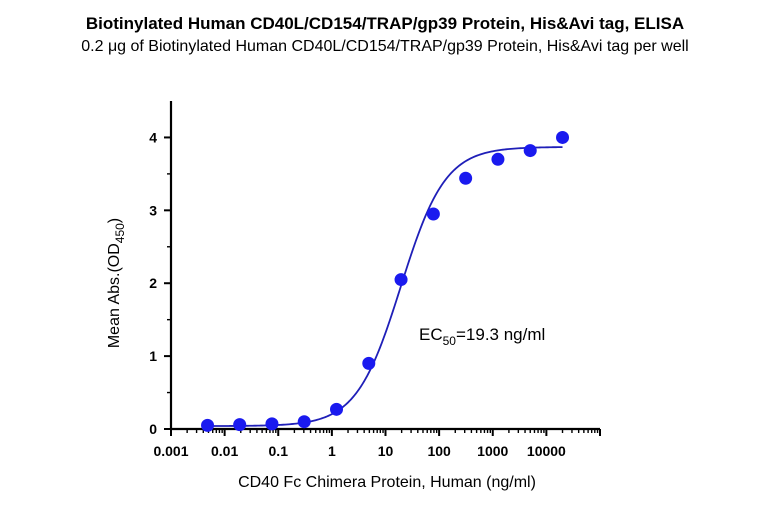 This screenshot has height=507, width=770. I want to click on y-tick-label: 2, so click(153, 283).